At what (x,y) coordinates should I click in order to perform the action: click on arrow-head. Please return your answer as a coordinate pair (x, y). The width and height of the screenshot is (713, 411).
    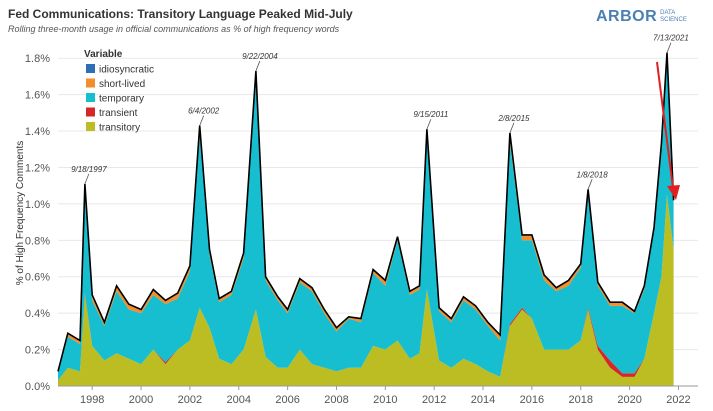
    Looking at the image, I should click on (673, 192).